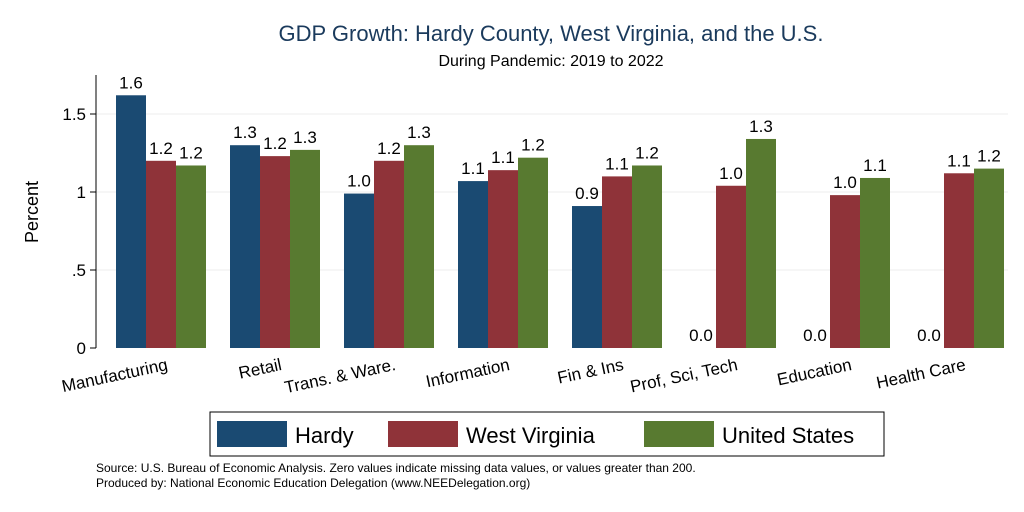 This screenshot has width=1024, height=512. I want to click on x-category-label: Health Care, so click(921, 373).